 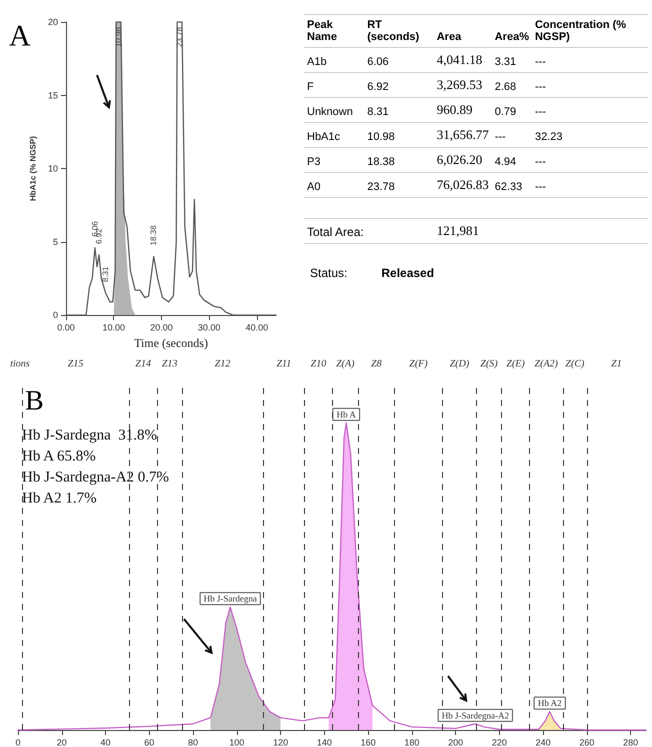 What do you see at coordinates (548, 137) in the screenshot?
I see `text: 32.23` at bounding box center [548, 137].